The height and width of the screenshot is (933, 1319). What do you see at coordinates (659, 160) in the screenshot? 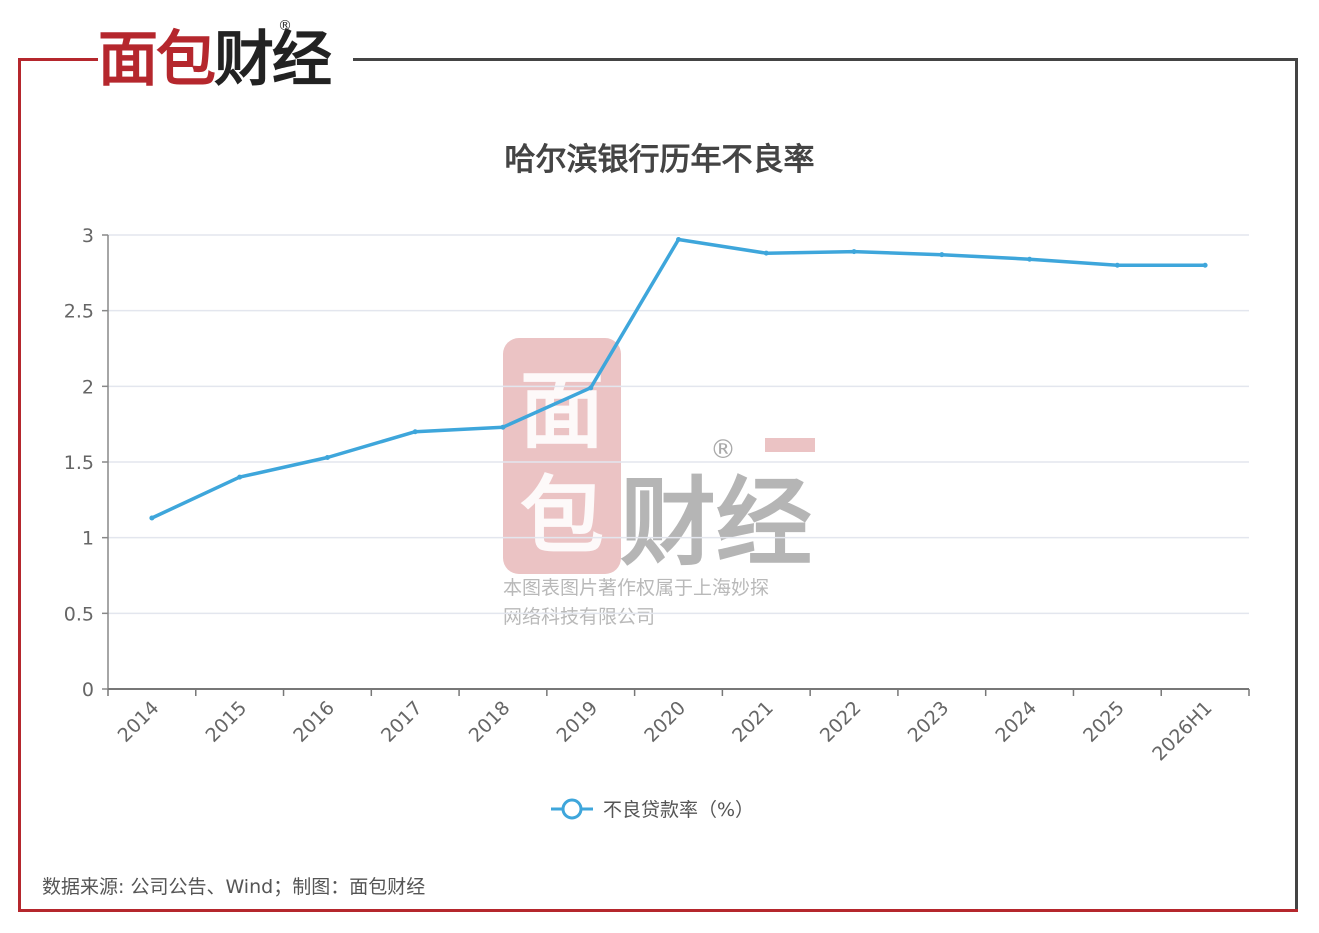
I see `chart-title: 哈尔滨银行历年不良率` at bounding box center [659, 160].